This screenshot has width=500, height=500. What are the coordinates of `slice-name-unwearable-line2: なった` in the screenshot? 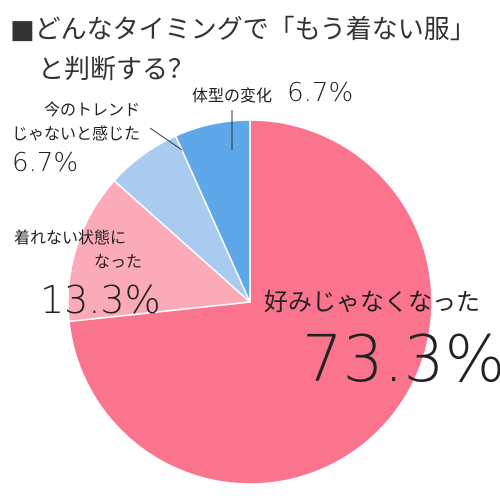 It's located at (118, 261).